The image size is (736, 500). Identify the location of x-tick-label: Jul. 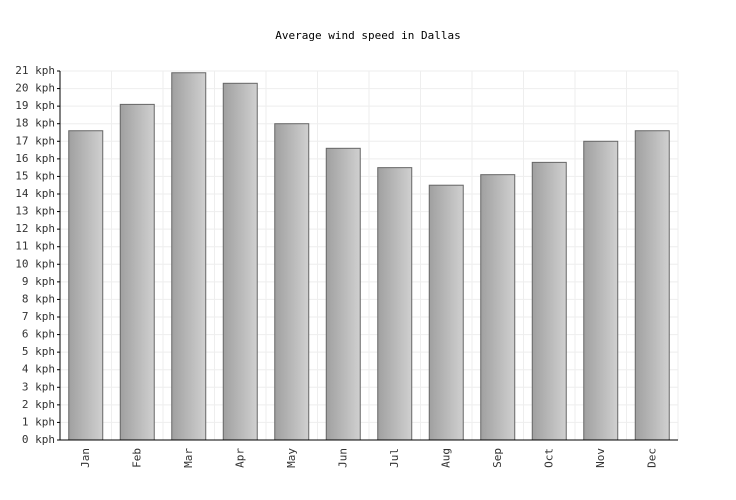
(394, 458).